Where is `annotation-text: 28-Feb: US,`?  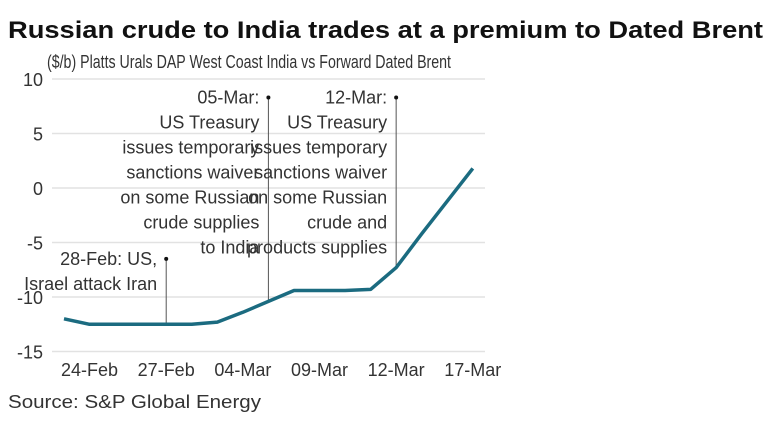
annotation-text: 28-Feb: US, is located at coordinates (108, 259).